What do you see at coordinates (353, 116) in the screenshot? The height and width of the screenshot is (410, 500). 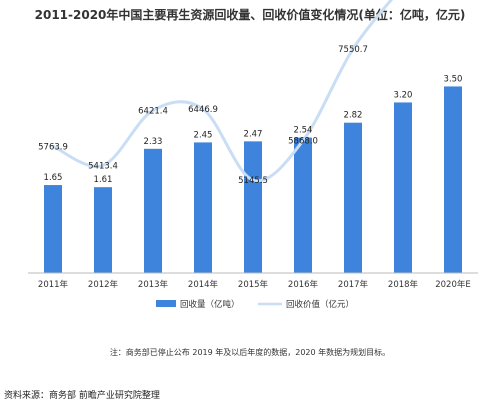 I see `bar-value-label: 2.82` at bounding box center [353, 116].